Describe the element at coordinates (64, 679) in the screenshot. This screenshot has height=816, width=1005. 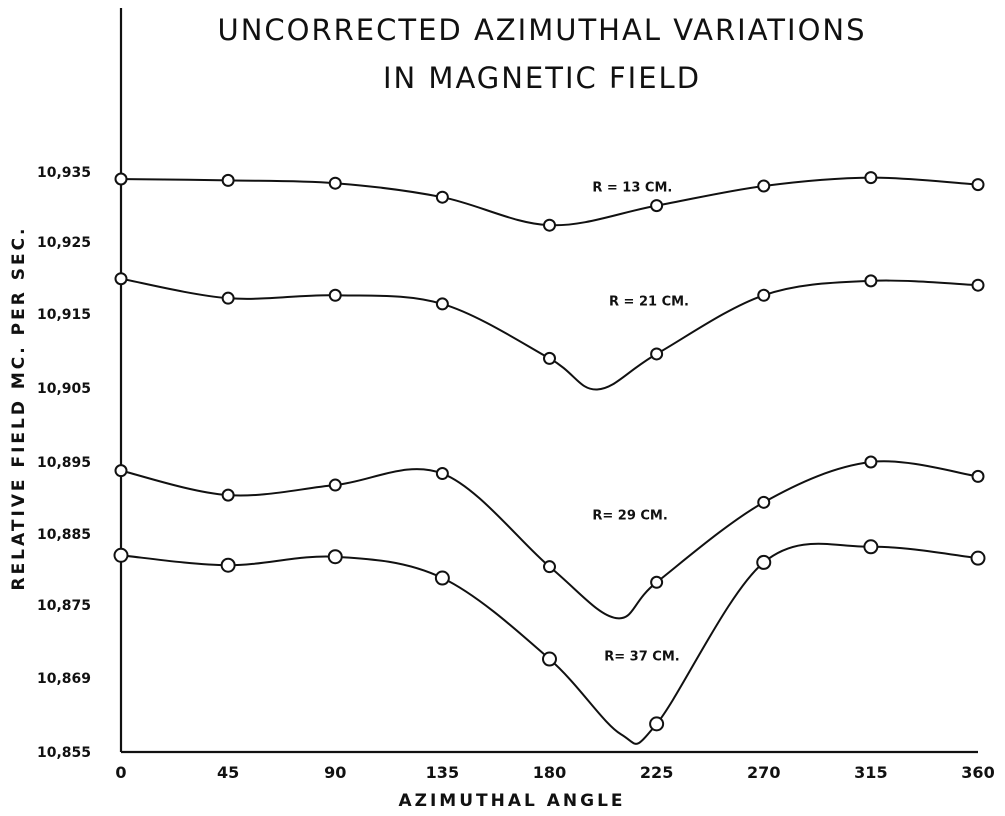
I see `y-tick-label: 10,869` at that location.